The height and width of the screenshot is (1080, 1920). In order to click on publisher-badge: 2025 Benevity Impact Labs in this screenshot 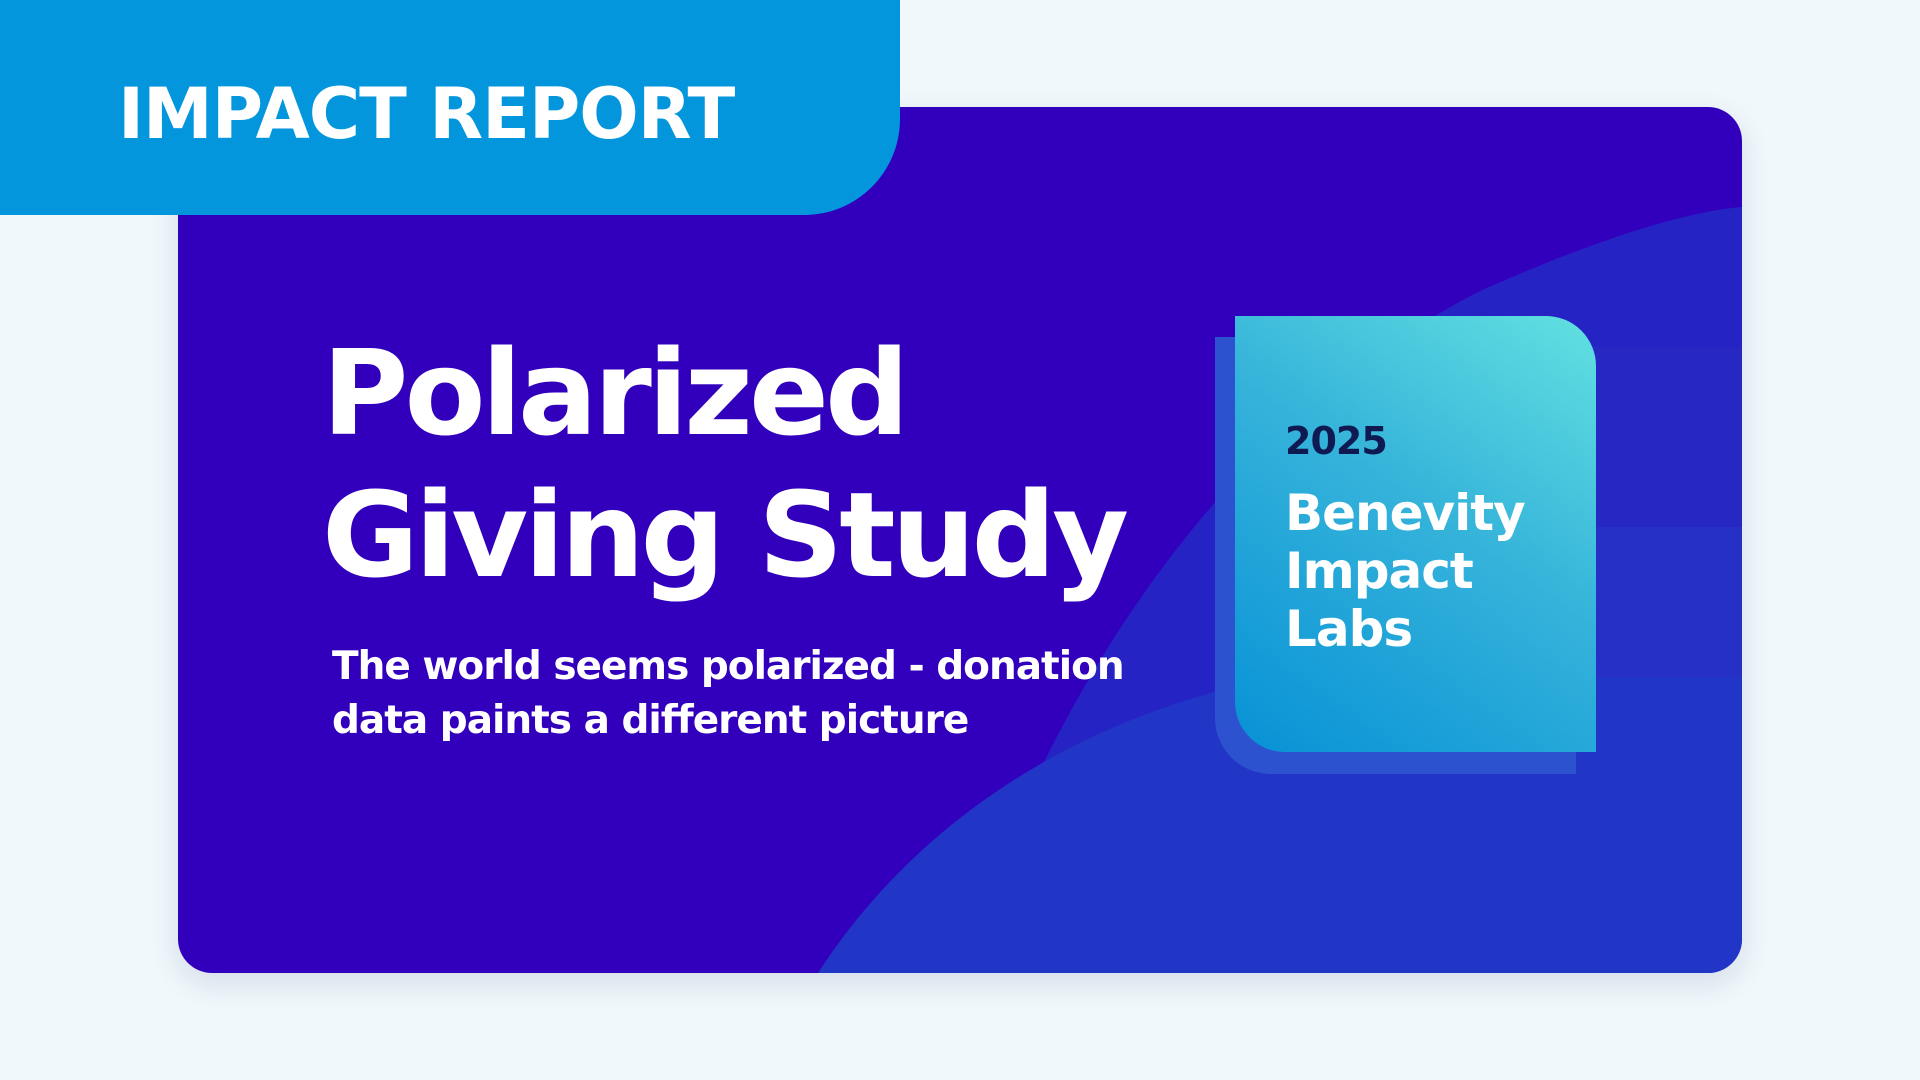, I will do `click(1415, 534)`.